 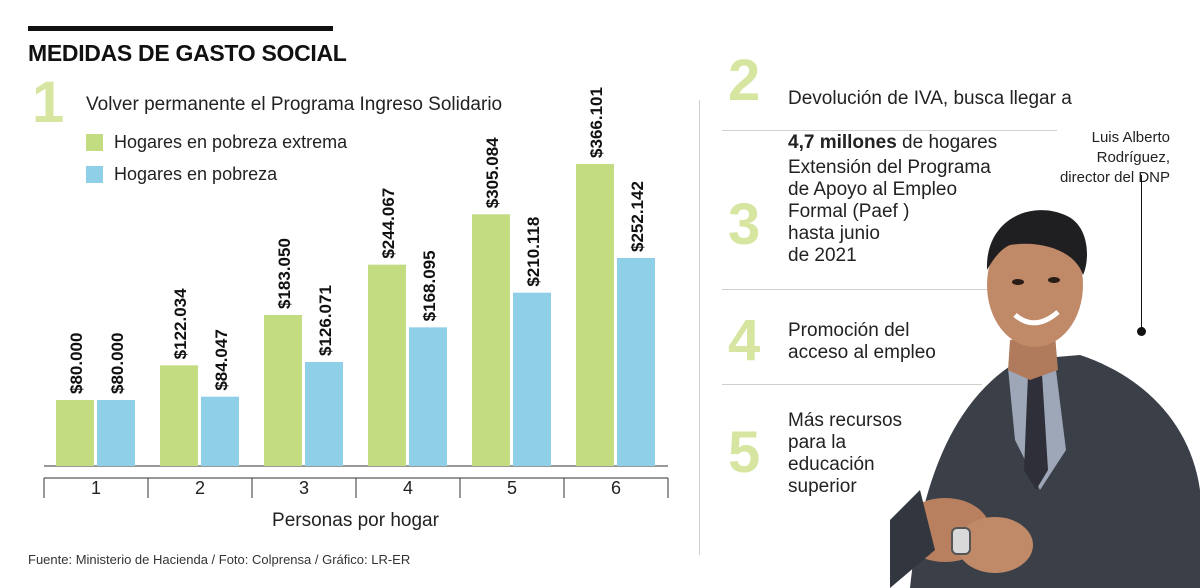 What do you see at coordinates (48, 102) in the screenshot?
I see `measure-1-number: 1` at bounding box center [48, 102].